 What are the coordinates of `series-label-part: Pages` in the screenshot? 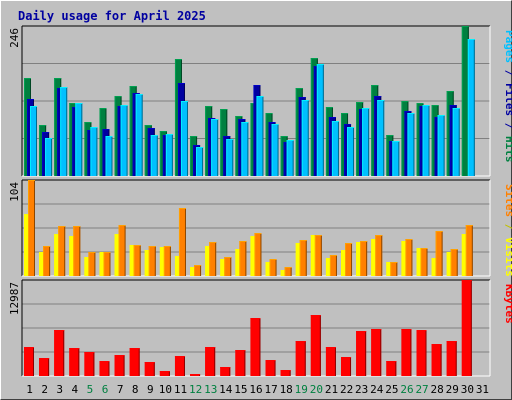 It's located at (507, 46).